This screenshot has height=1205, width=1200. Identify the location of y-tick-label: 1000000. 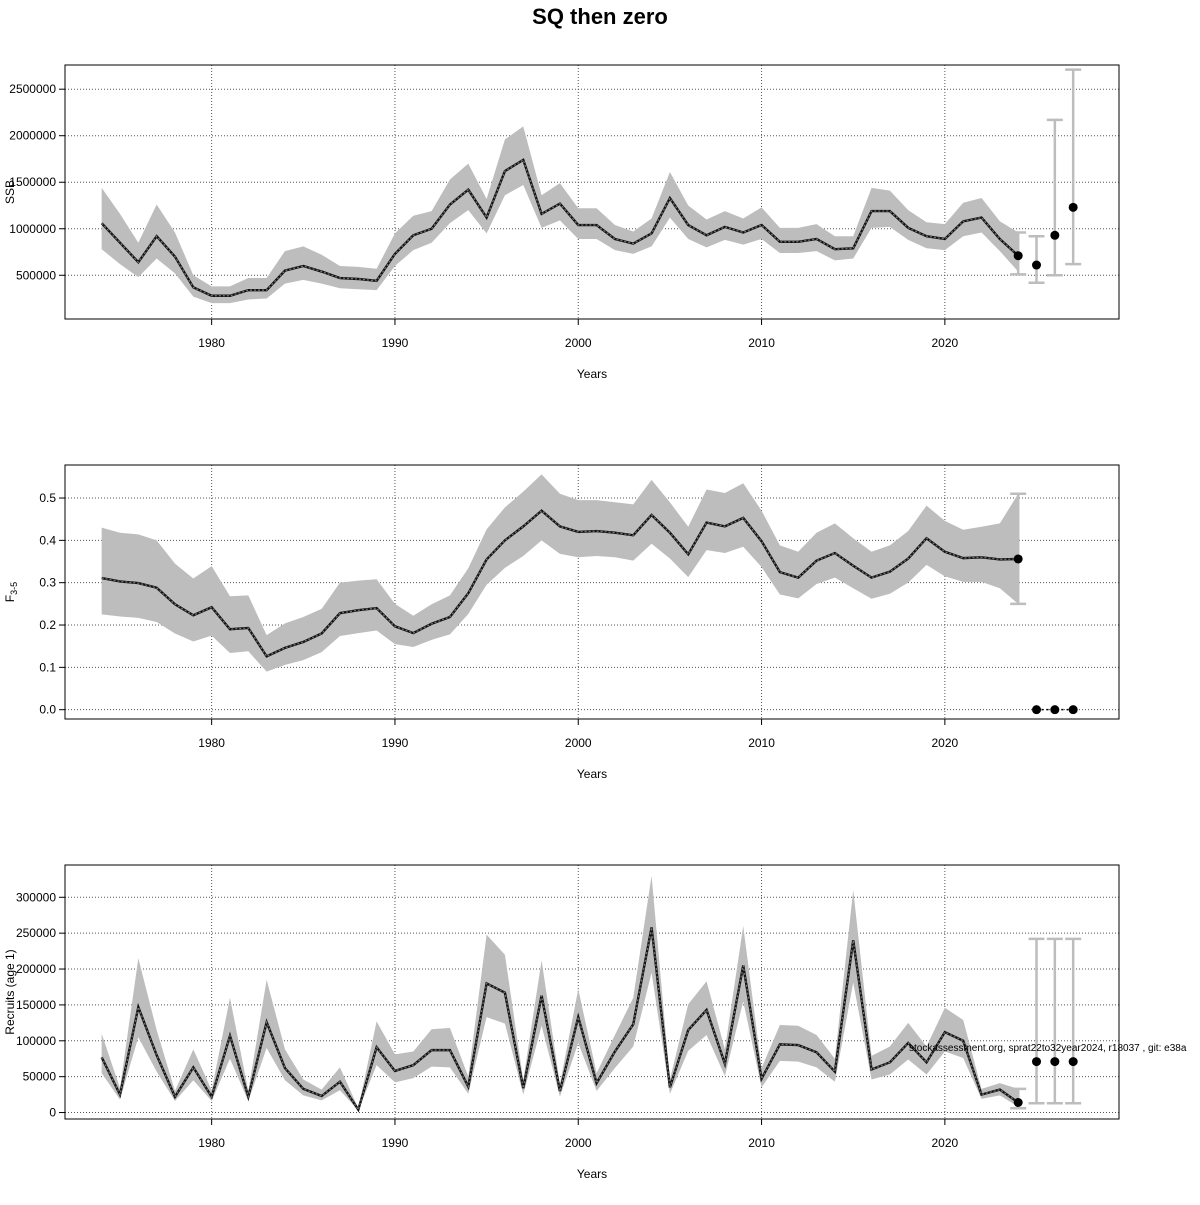
(32, 229).